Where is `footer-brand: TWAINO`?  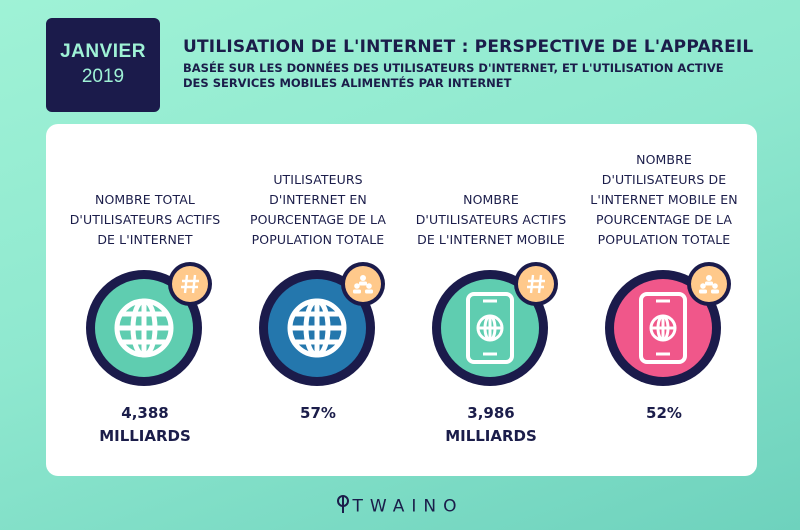
footer-brand: TWAINO is located at coordinates (400, 506).